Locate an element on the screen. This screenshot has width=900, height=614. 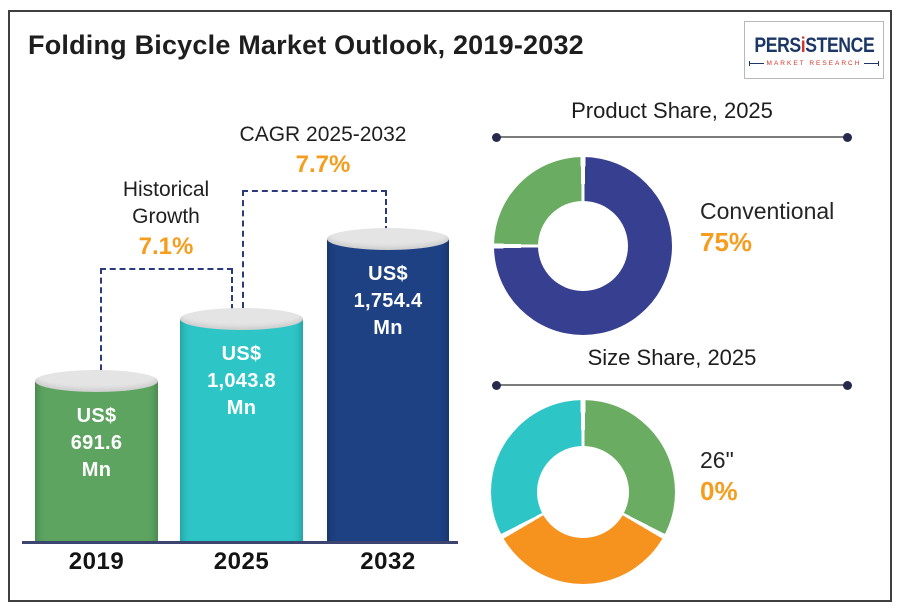
bar-2019: US$ 691.6 Mn is located at coordinates (96, 456).